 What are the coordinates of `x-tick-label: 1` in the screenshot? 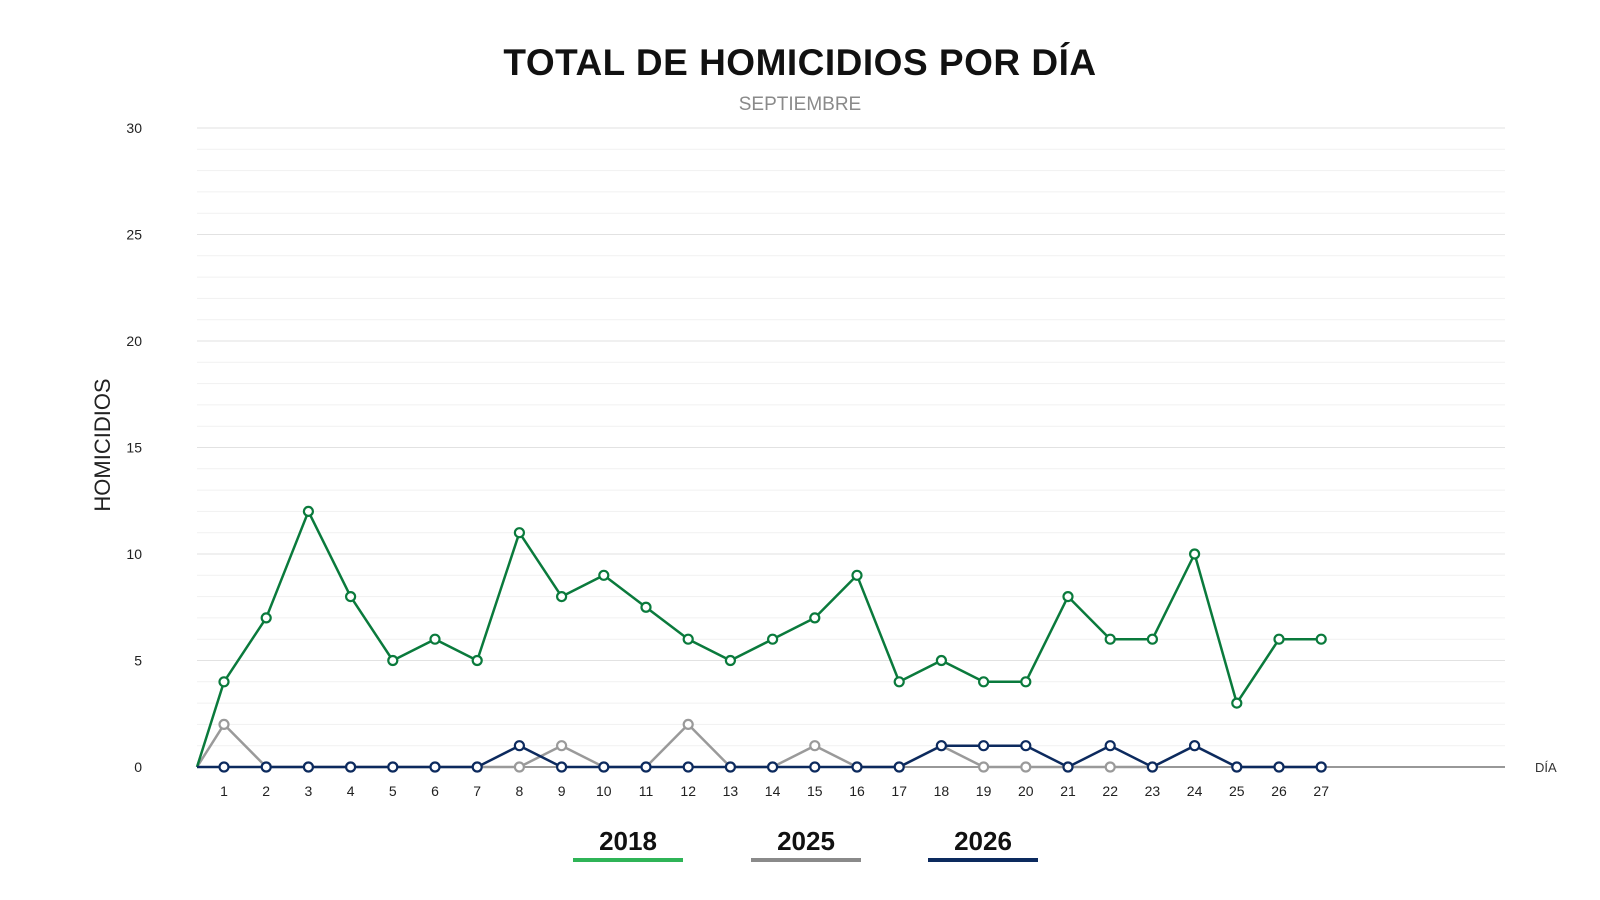 It's located at (224, 791).